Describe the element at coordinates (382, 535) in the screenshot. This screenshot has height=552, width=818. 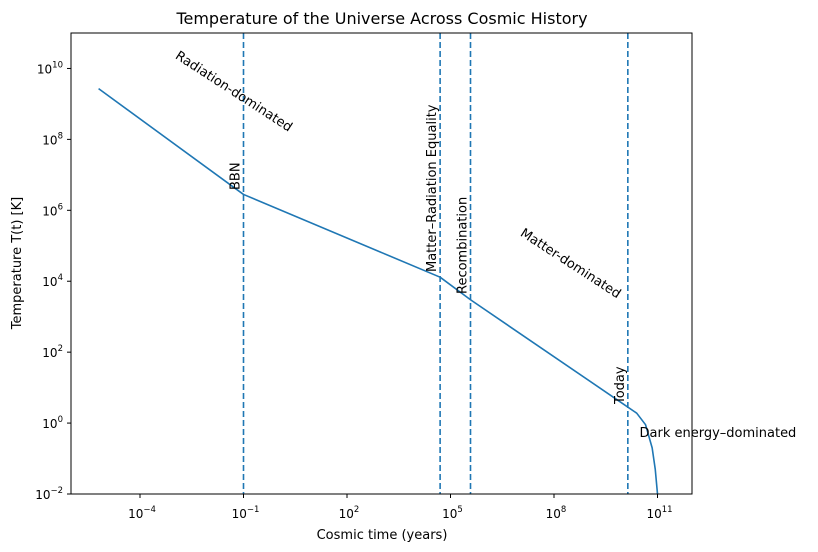
I see `x-axis-label: Cosmic time (years)` at that location.